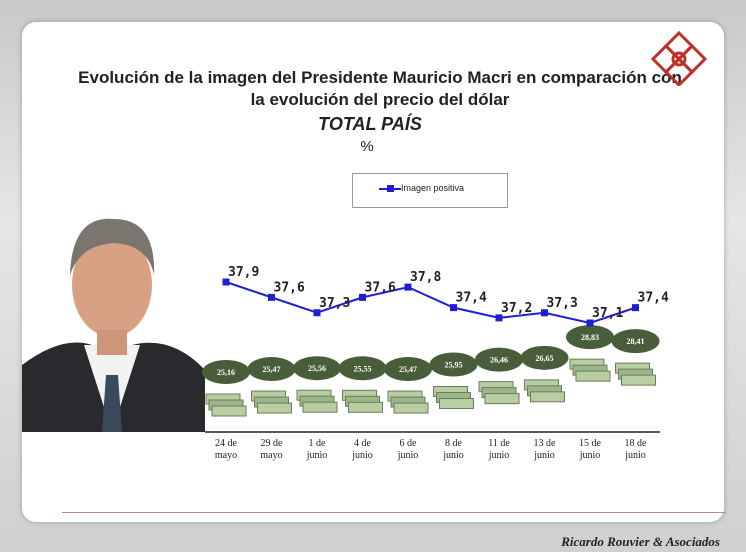 Image resolution: width=746 pixels, height=552 pixels. I want to click on x-tick-label: 24 de, so click(226, 443).